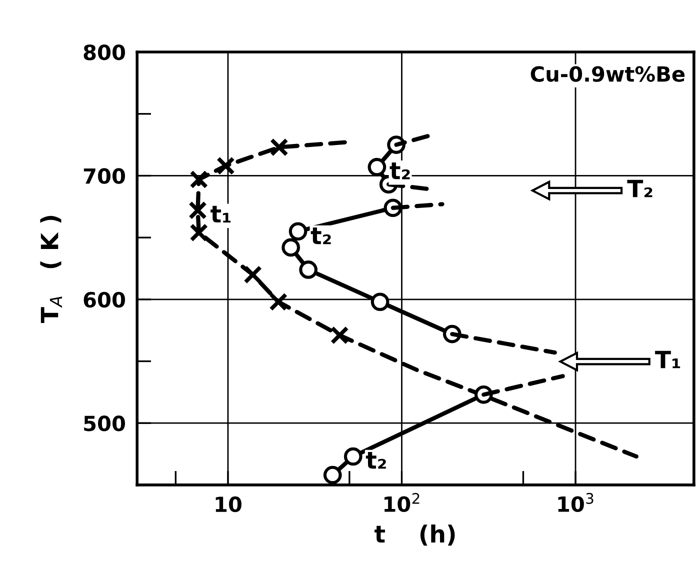 The image size is (696, 578). What do you see at coordinates (667, 359) in the screenshot?
I see `annotation: T₁` at bounding box center [667, 359].